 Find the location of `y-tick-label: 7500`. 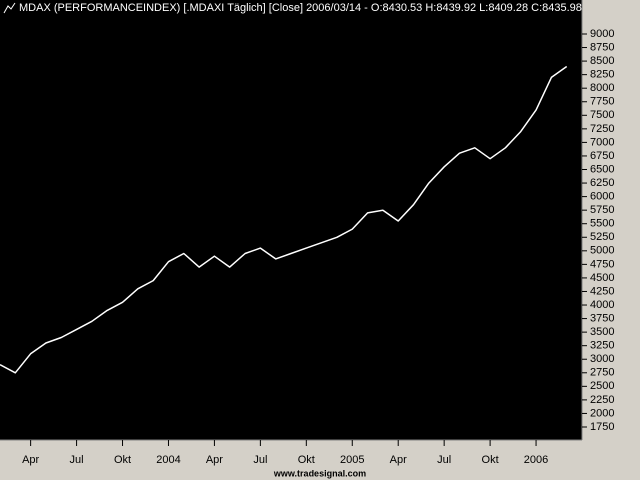

y-tick-label: 7500 is located at coordinates (602, 115).